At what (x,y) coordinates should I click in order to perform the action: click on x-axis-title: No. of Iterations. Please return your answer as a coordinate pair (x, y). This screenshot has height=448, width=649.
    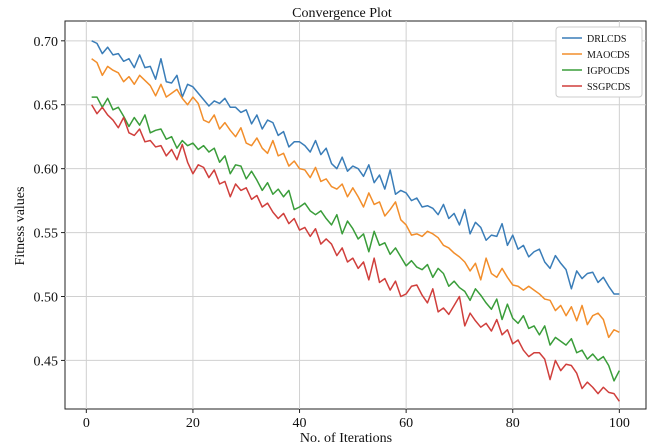
    Looking at the image, I should click on (346, 438).